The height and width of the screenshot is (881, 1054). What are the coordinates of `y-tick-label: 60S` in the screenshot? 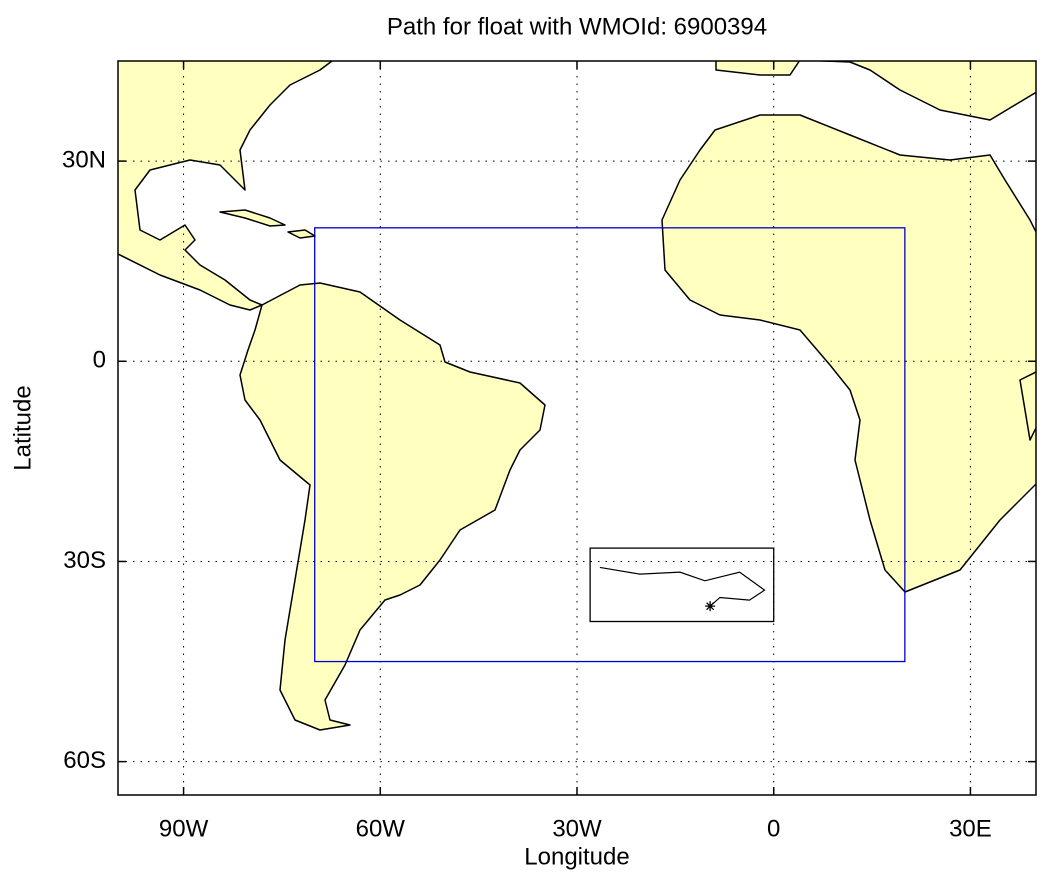 It's located at (84, 760).